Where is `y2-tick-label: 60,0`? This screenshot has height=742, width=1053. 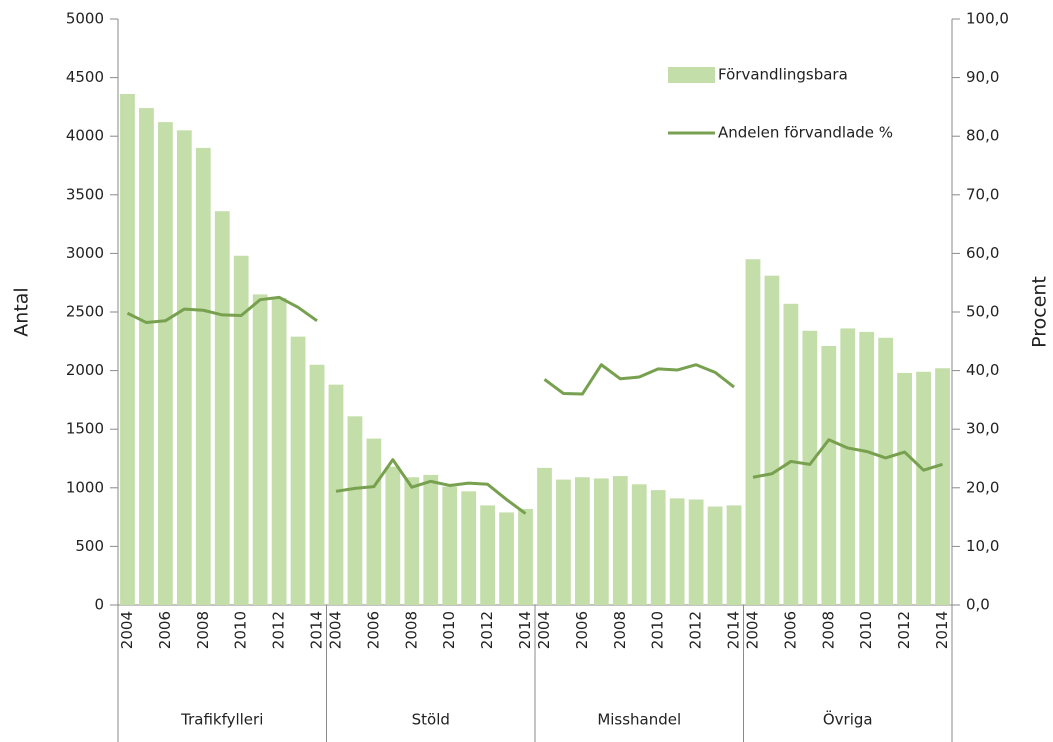
y2-tick-label: 60,0 is located at coordinates (982, 253).